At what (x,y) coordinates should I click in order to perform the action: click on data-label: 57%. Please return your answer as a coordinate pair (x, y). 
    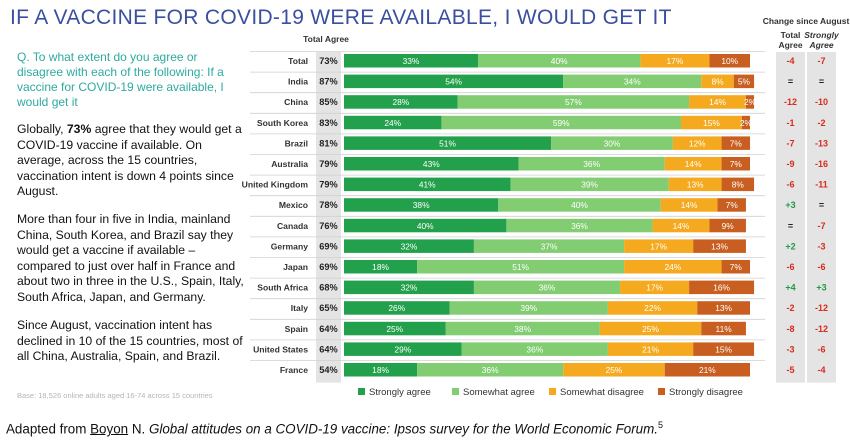
    Looking at the image, I should click on (573, 102).